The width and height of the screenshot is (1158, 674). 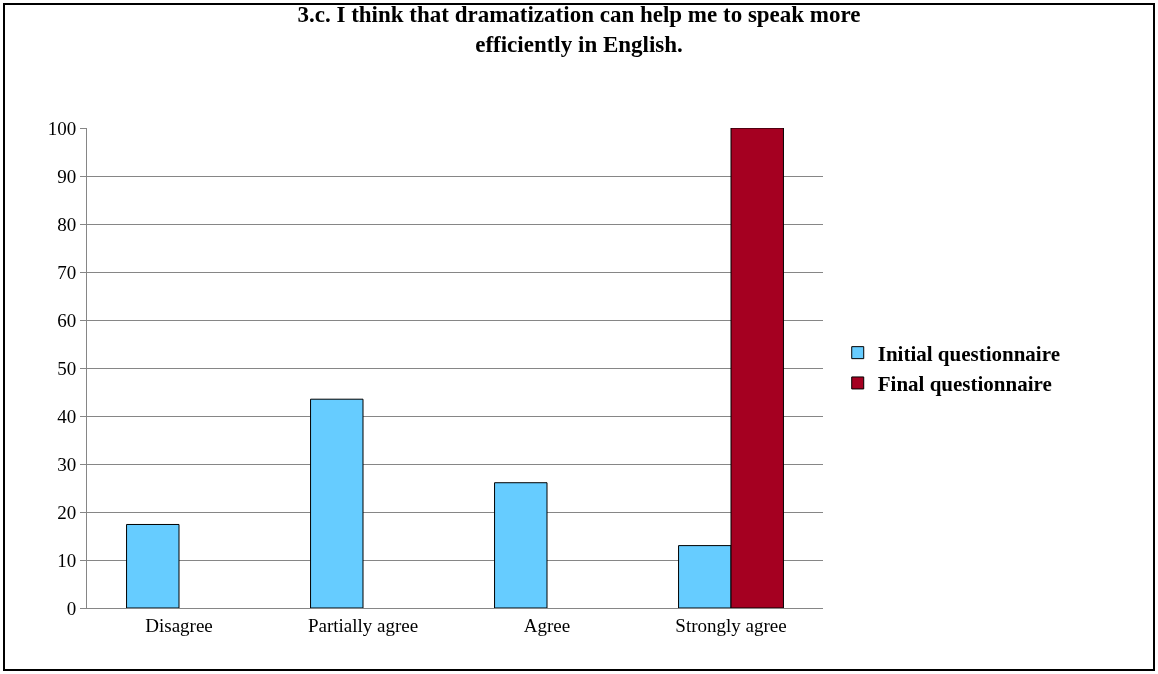 What do you see at coordinates (964, 384) in the screenshot?
I see `legend-label: Final questionnaire` at bounding box center [964, 384].